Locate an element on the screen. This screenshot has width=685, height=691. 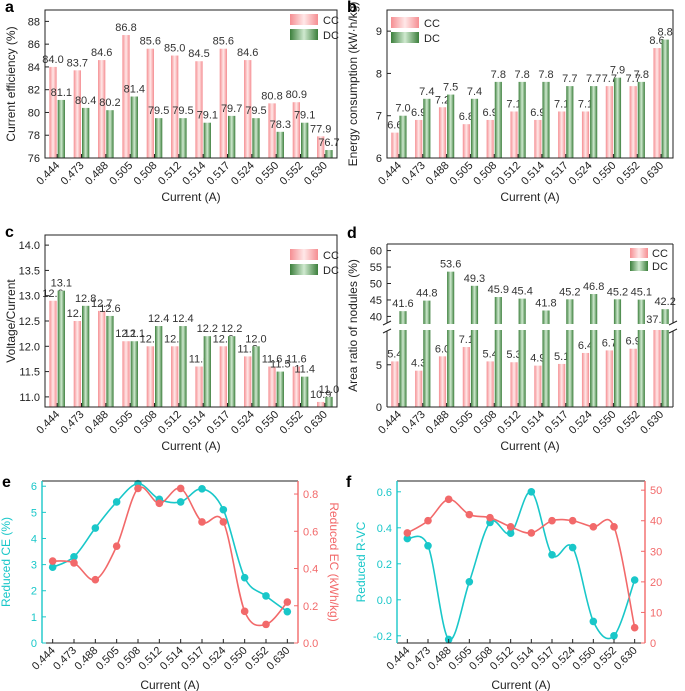
y-tick-label: 12.0 is located at coordinates (29, 347).